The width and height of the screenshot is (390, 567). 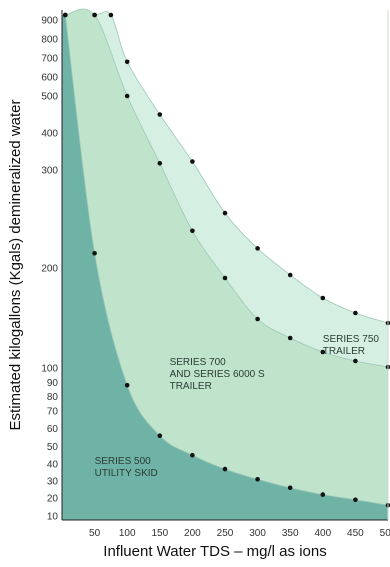 What do you see at coordinates (95, 533) in the screenshot?
I see `x-tick-label-50: 50` at bounding box center [95, 533].